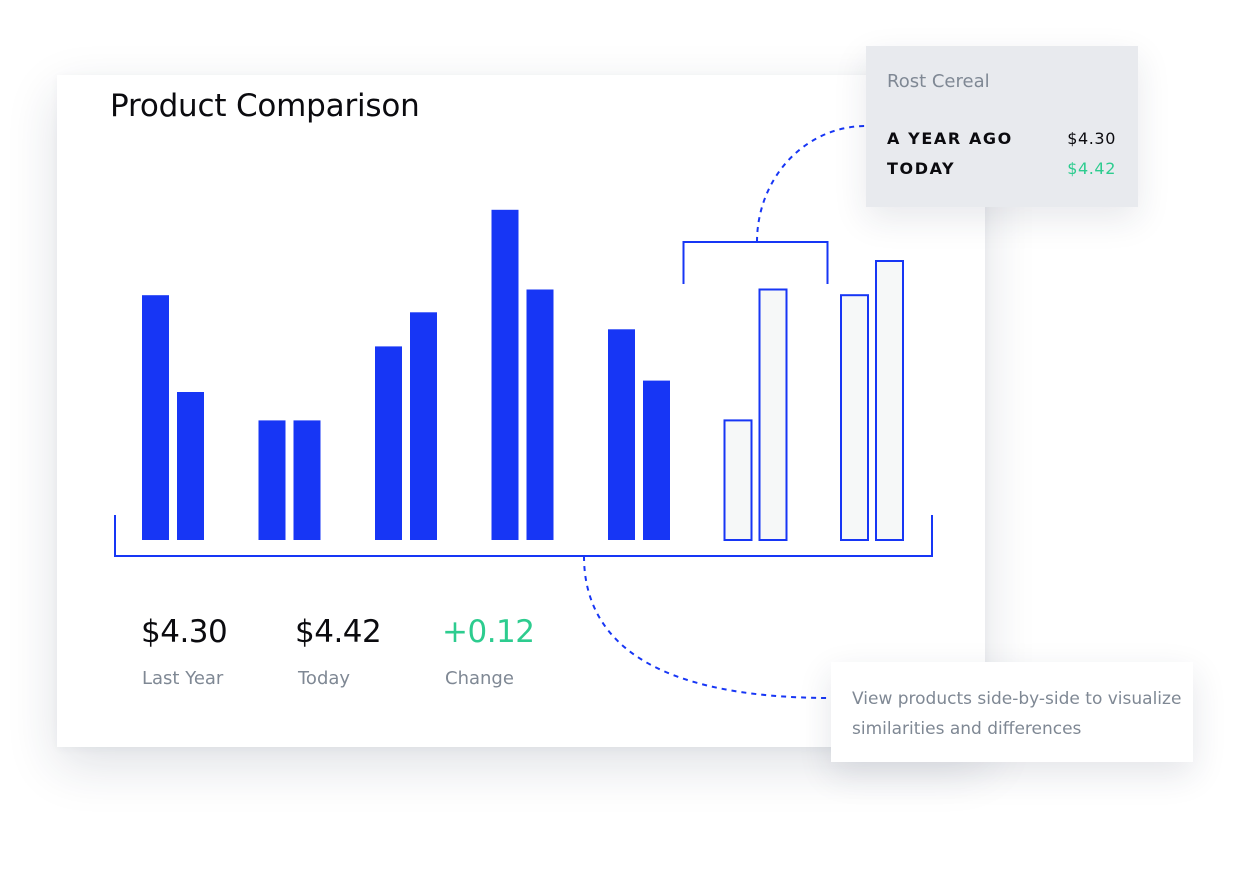  I want to click on callout-connector-line, so click(707, 627).